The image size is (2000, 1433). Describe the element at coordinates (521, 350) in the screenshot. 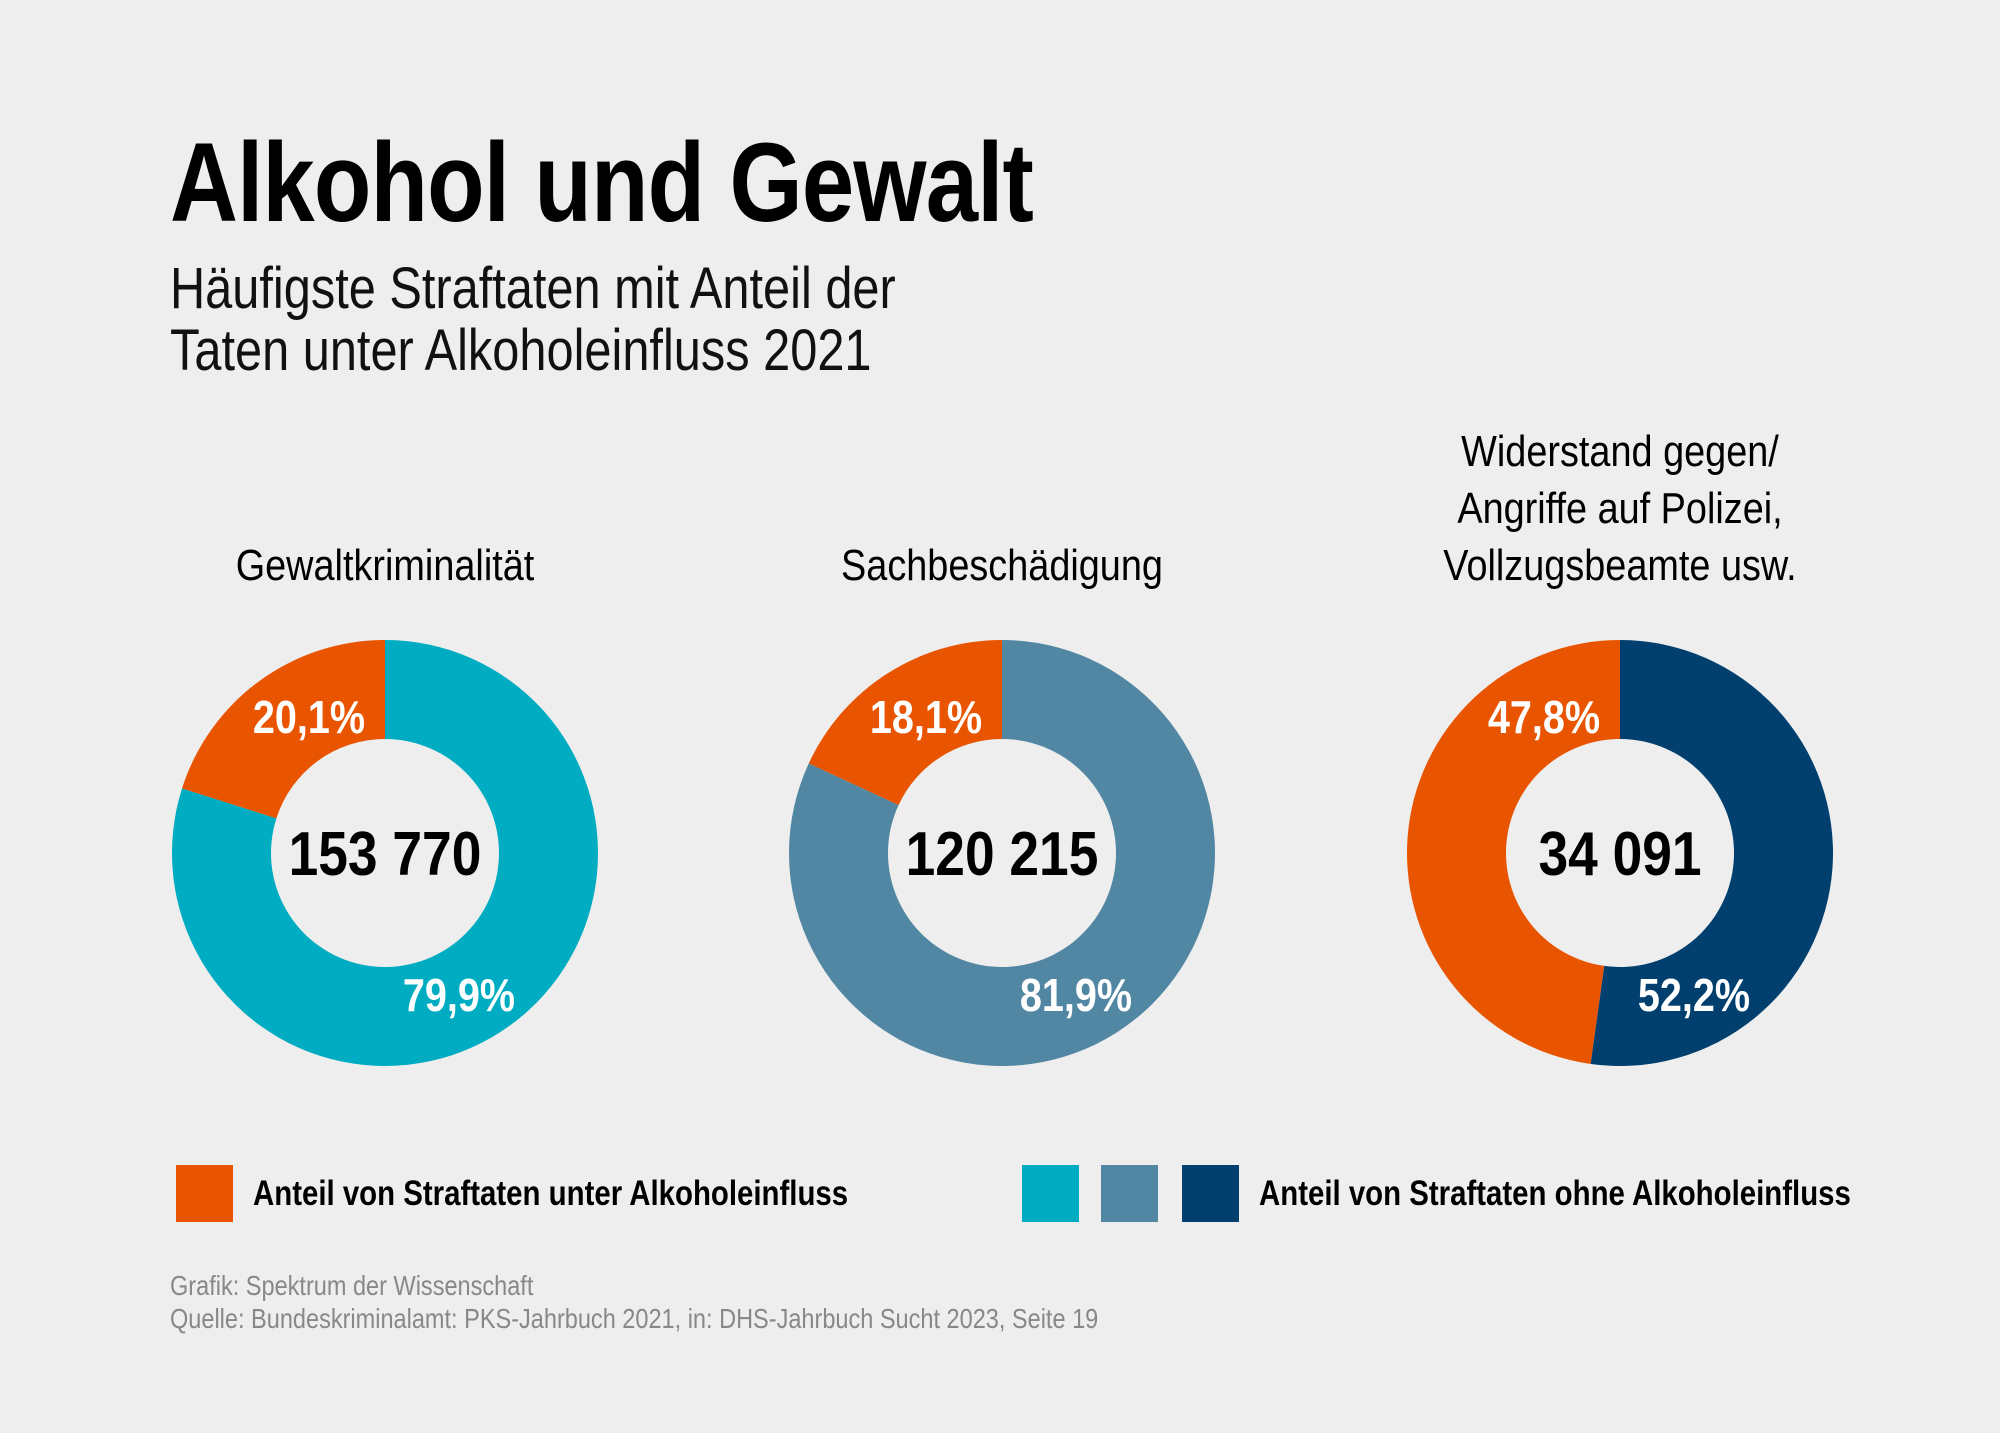

I see `subtitle-line: Taten unter Alkoholeinfluss 2021` at that location.